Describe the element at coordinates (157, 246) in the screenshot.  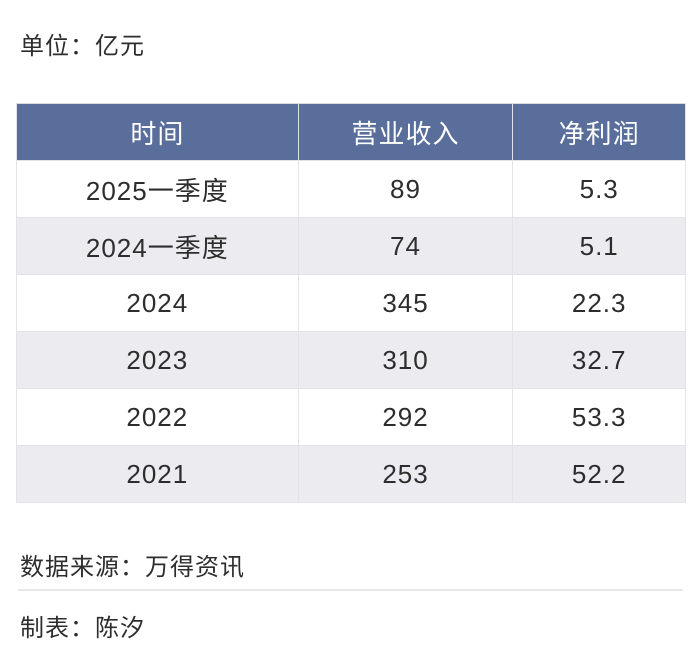
I see `row-time-cell: 2024一季度` at that location.